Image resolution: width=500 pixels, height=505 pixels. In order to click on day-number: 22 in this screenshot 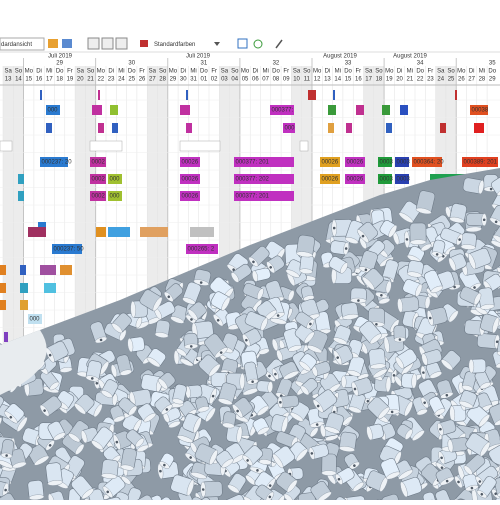, I will do `click(420, 80)`.